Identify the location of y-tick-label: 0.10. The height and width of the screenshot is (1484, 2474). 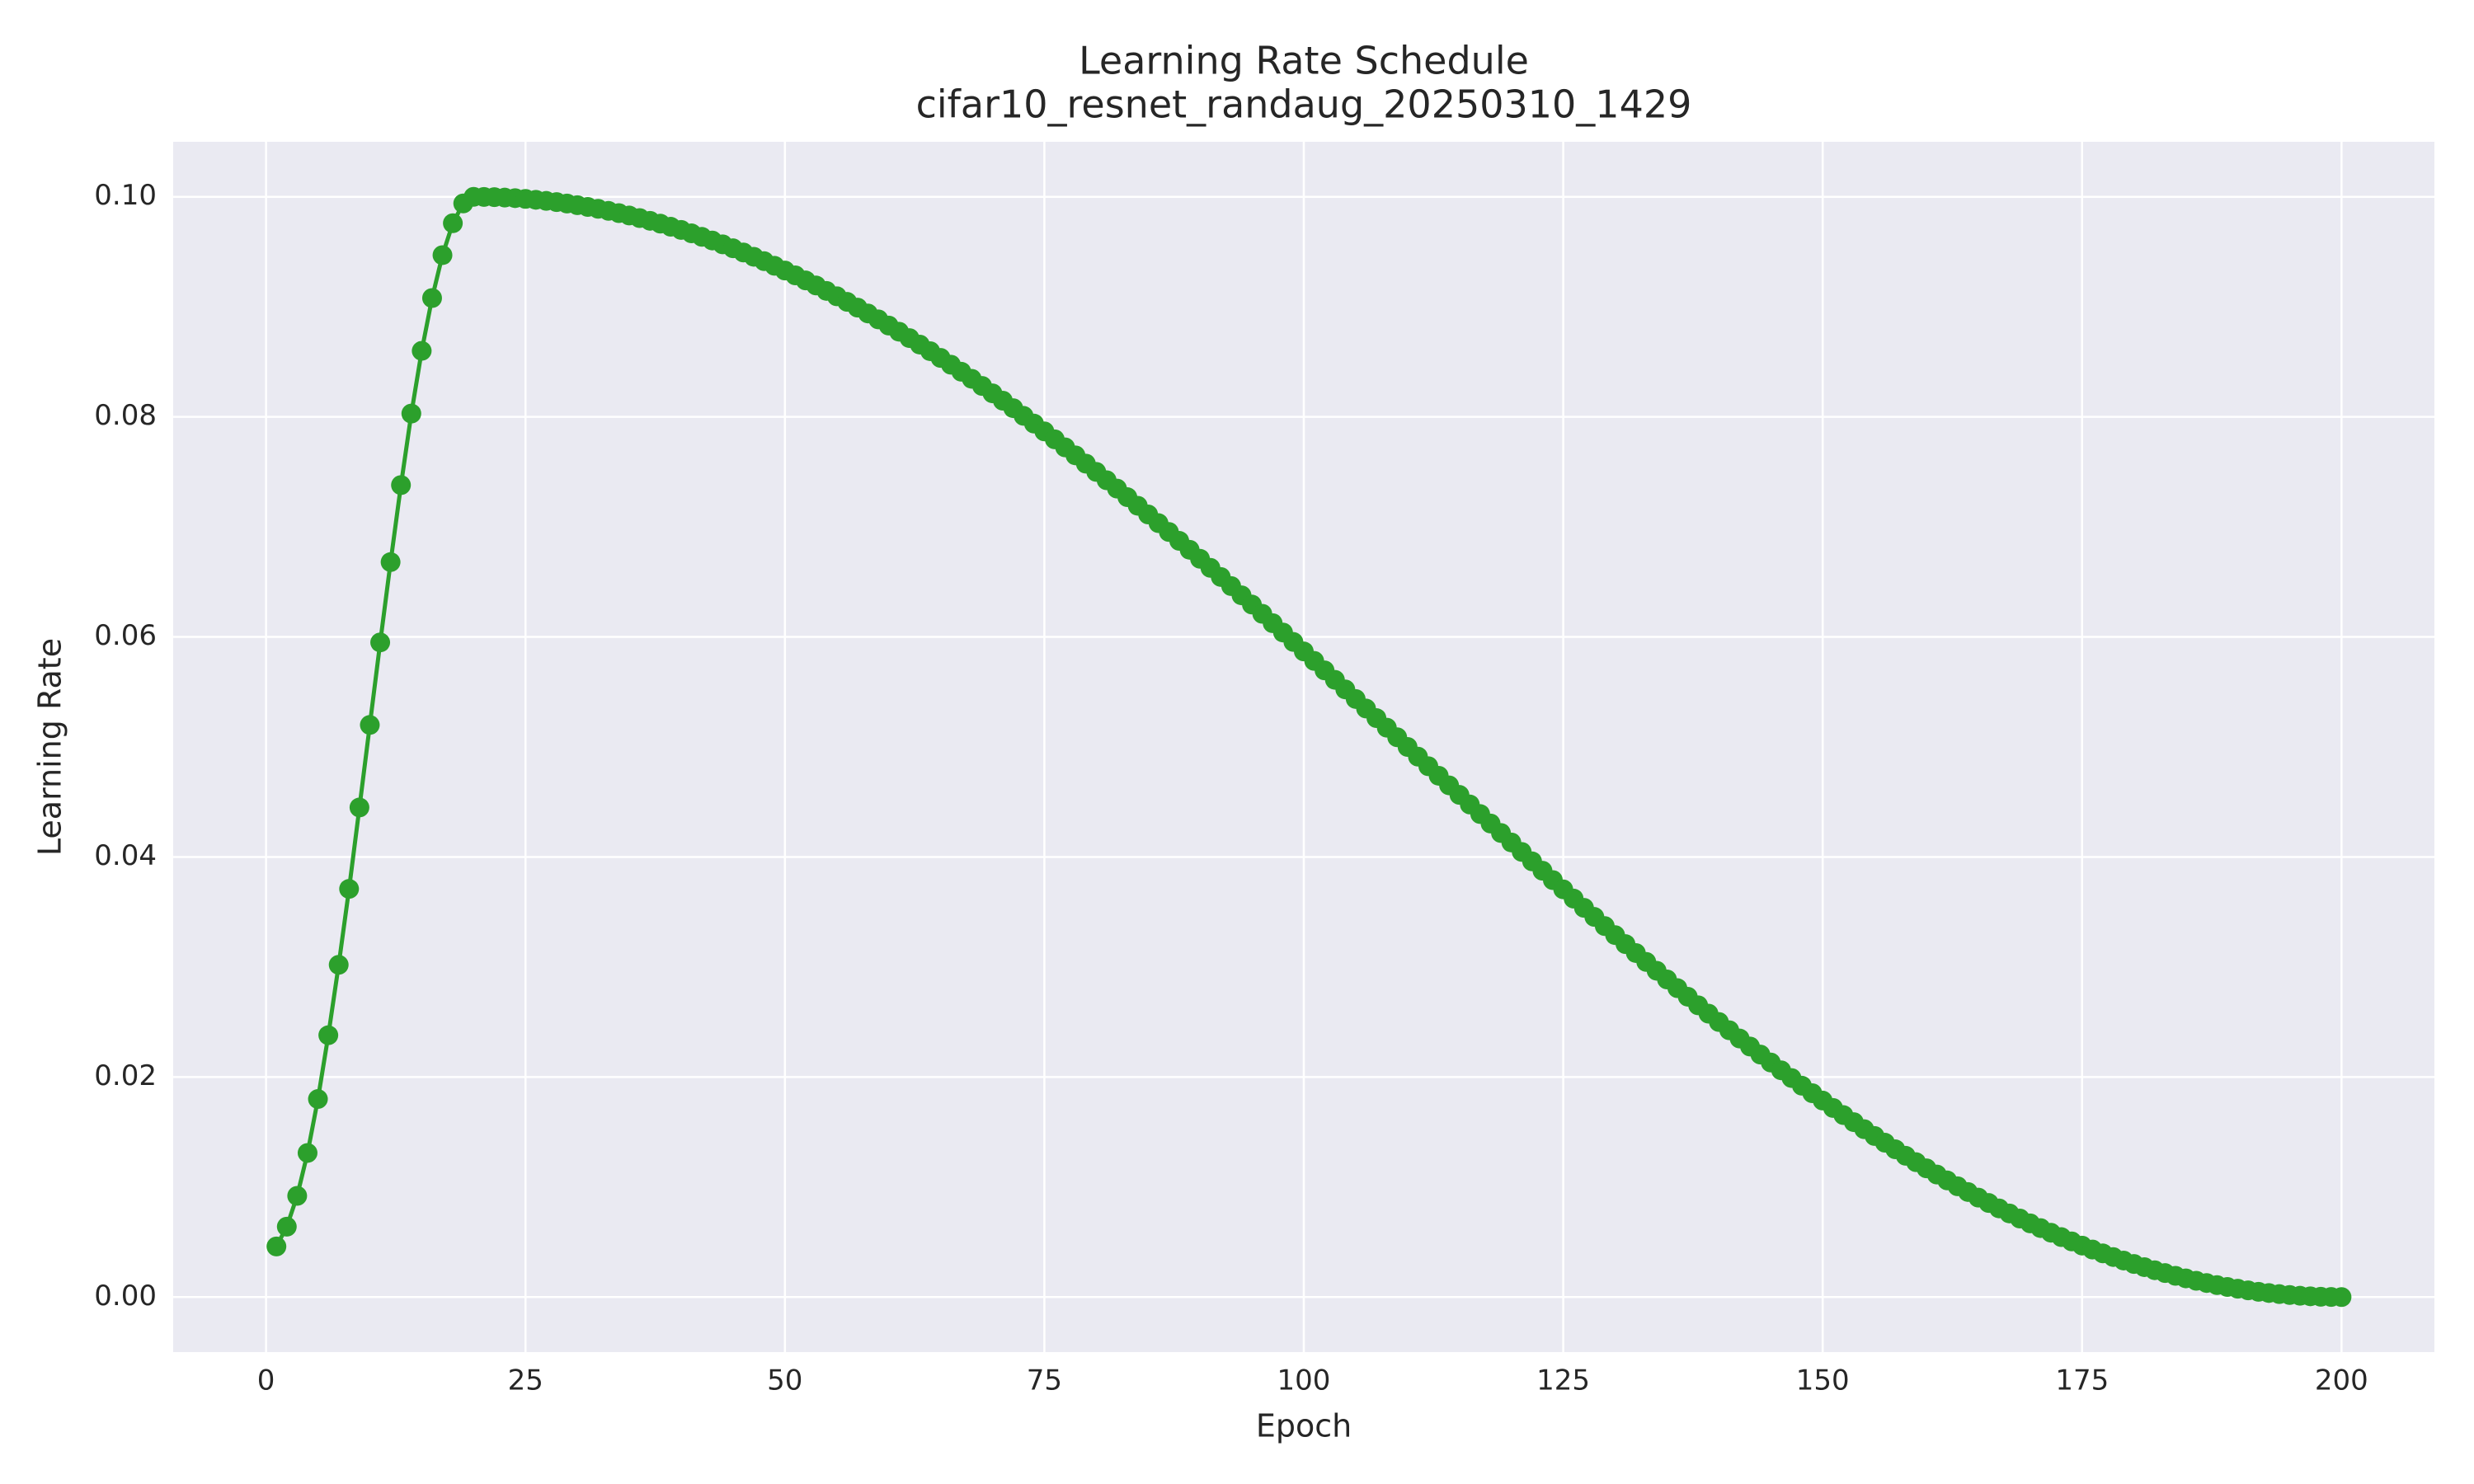
(125, 195).